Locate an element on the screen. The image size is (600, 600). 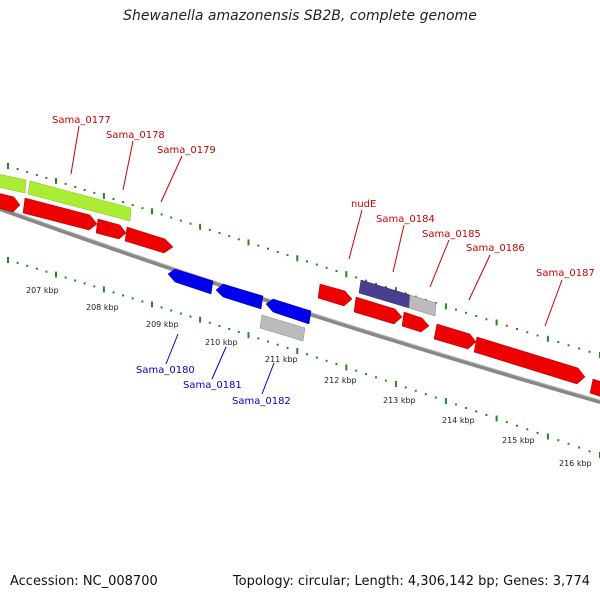
gene-right-partial is located at coordinates (594, 387).